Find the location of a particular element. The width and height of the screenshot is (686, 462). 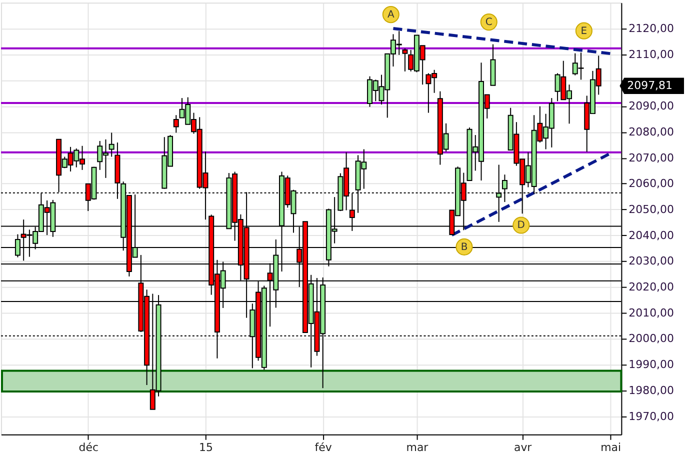

y-tick-label: 2080,00 is located at coordinates (651, 131).